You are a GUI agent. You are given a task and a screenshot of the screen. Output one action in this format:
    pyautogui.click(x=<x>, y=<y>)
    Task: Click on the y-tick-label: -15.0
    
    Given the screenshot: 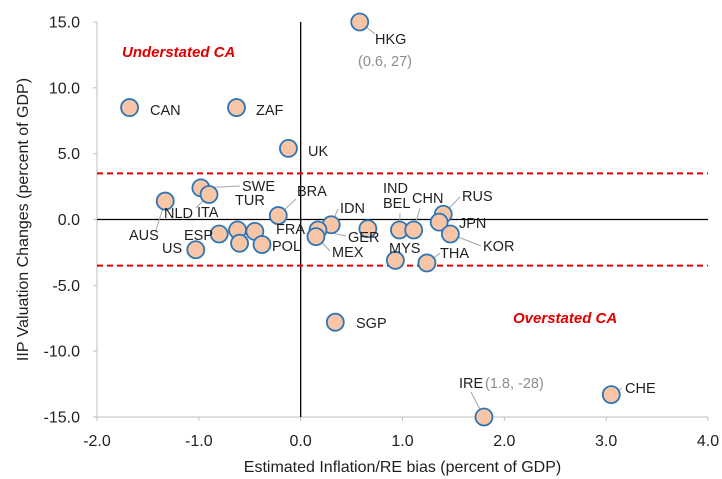 What is the action you would take?
    pyautogui.click(x=62, y=418)
    